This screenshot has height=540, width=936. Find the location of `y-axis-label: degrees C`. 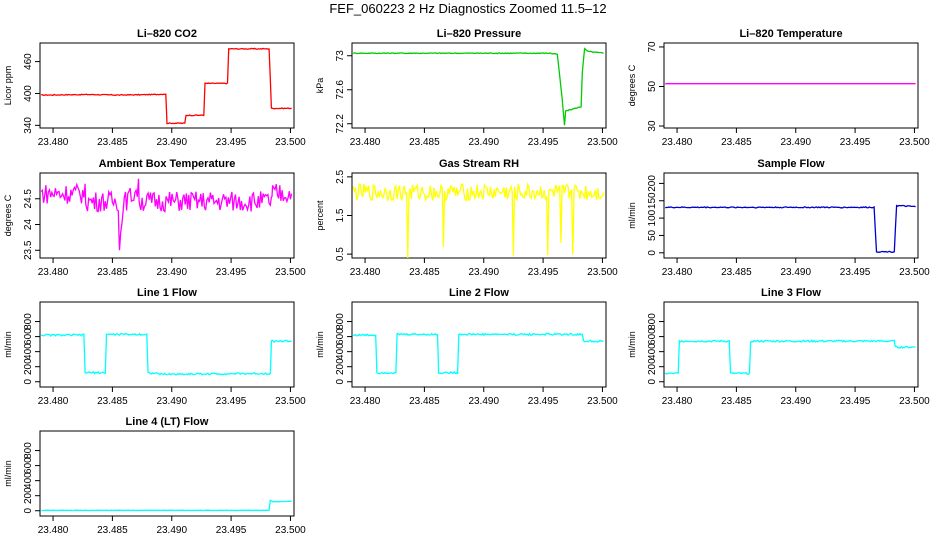

y-axis-label: degrees C is located at coordinates (632, 85).